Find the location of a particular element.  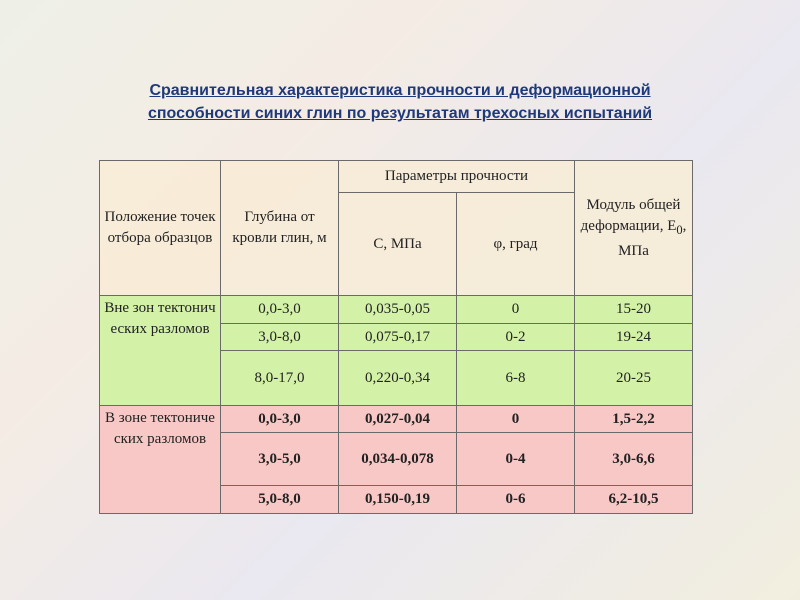

table-row: 3,0-8,0 0,075-0,17 0-2 19-24 is located at coordinates (396, 337).